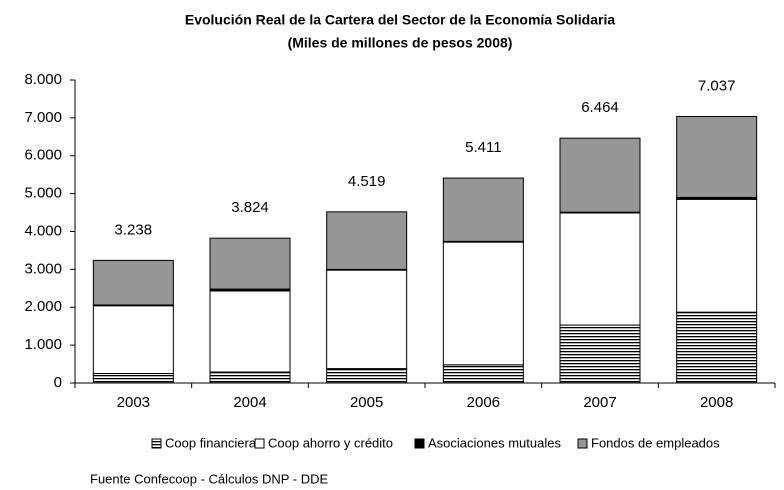 This screenshot has width=784, height=490. Describe the element at coordinates (655, 442) in the screenshot. I see `legend-label: Fondos de empleados` at that location.